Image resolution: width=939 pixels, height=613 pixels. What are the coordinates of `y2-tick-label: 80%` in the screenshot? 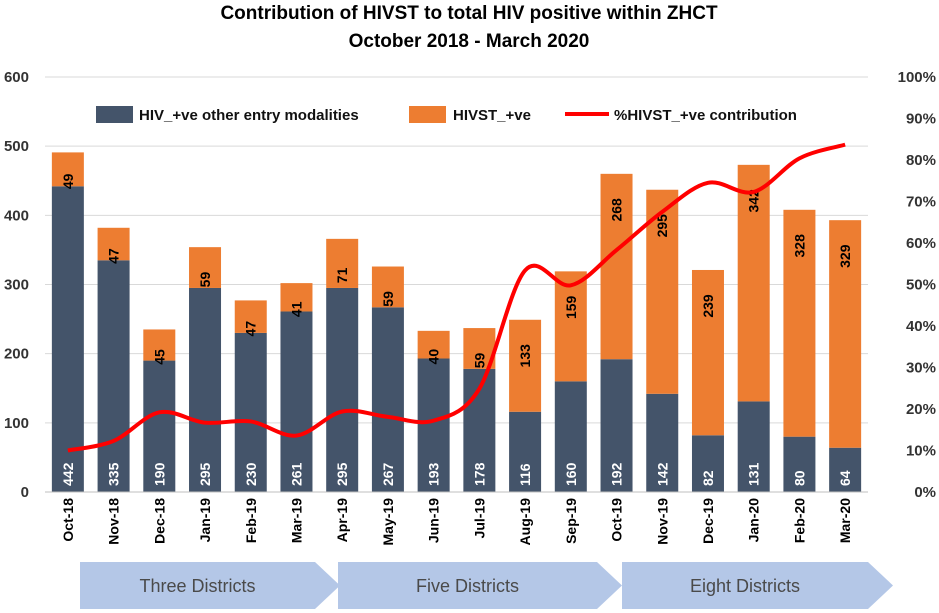 It's located at (921, 160).